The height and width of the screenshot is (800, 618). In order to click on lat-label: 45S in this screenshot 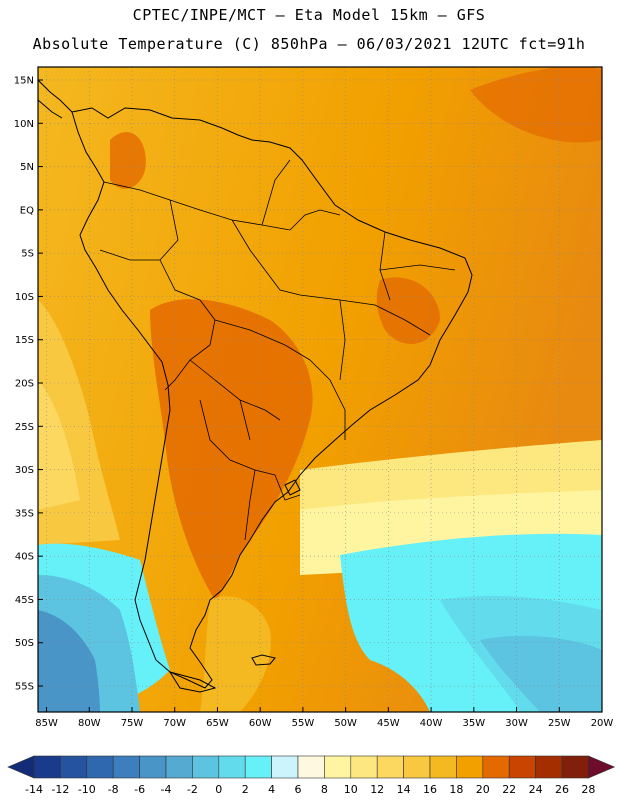, I will do `click(24, 600)`.